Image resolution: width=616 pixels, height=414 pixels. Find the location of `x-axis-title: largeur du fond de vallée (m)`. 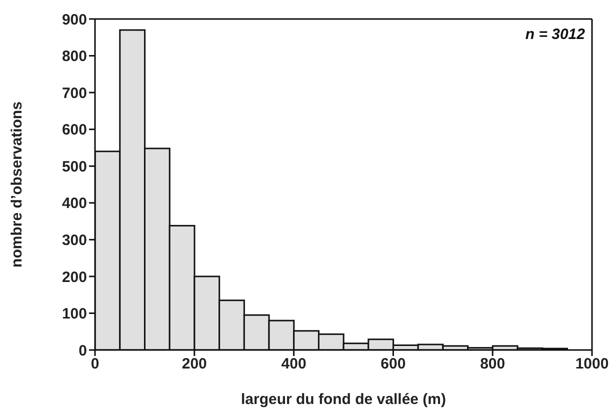

x-axis-title: largeur du fond de vallée (m) is located at coordinates (343, 399).